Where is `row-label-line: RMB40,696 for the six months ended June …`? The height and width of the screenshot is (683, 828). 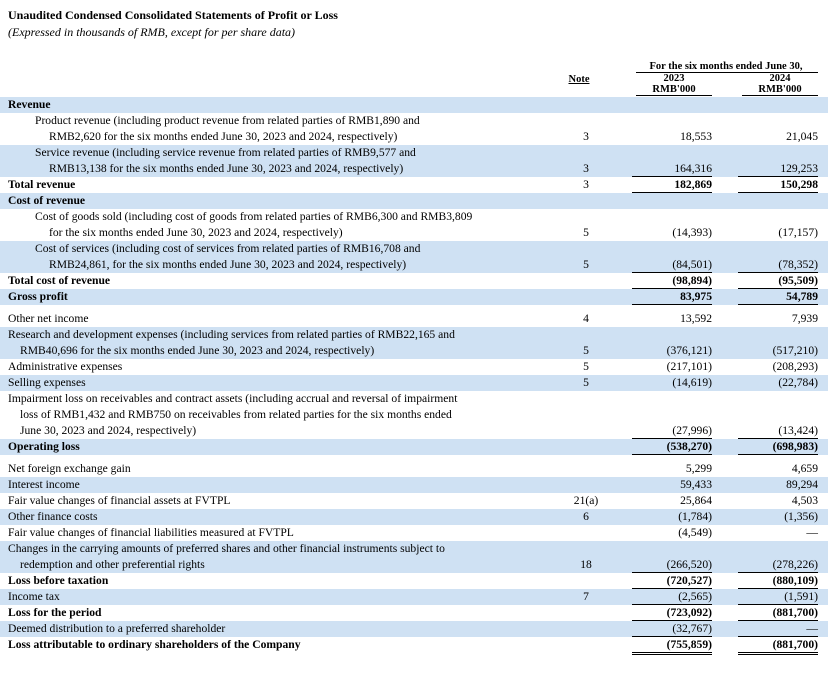 row-label-line: RMB40,696 for the six months ended June … is located at coordinates (197, 350).